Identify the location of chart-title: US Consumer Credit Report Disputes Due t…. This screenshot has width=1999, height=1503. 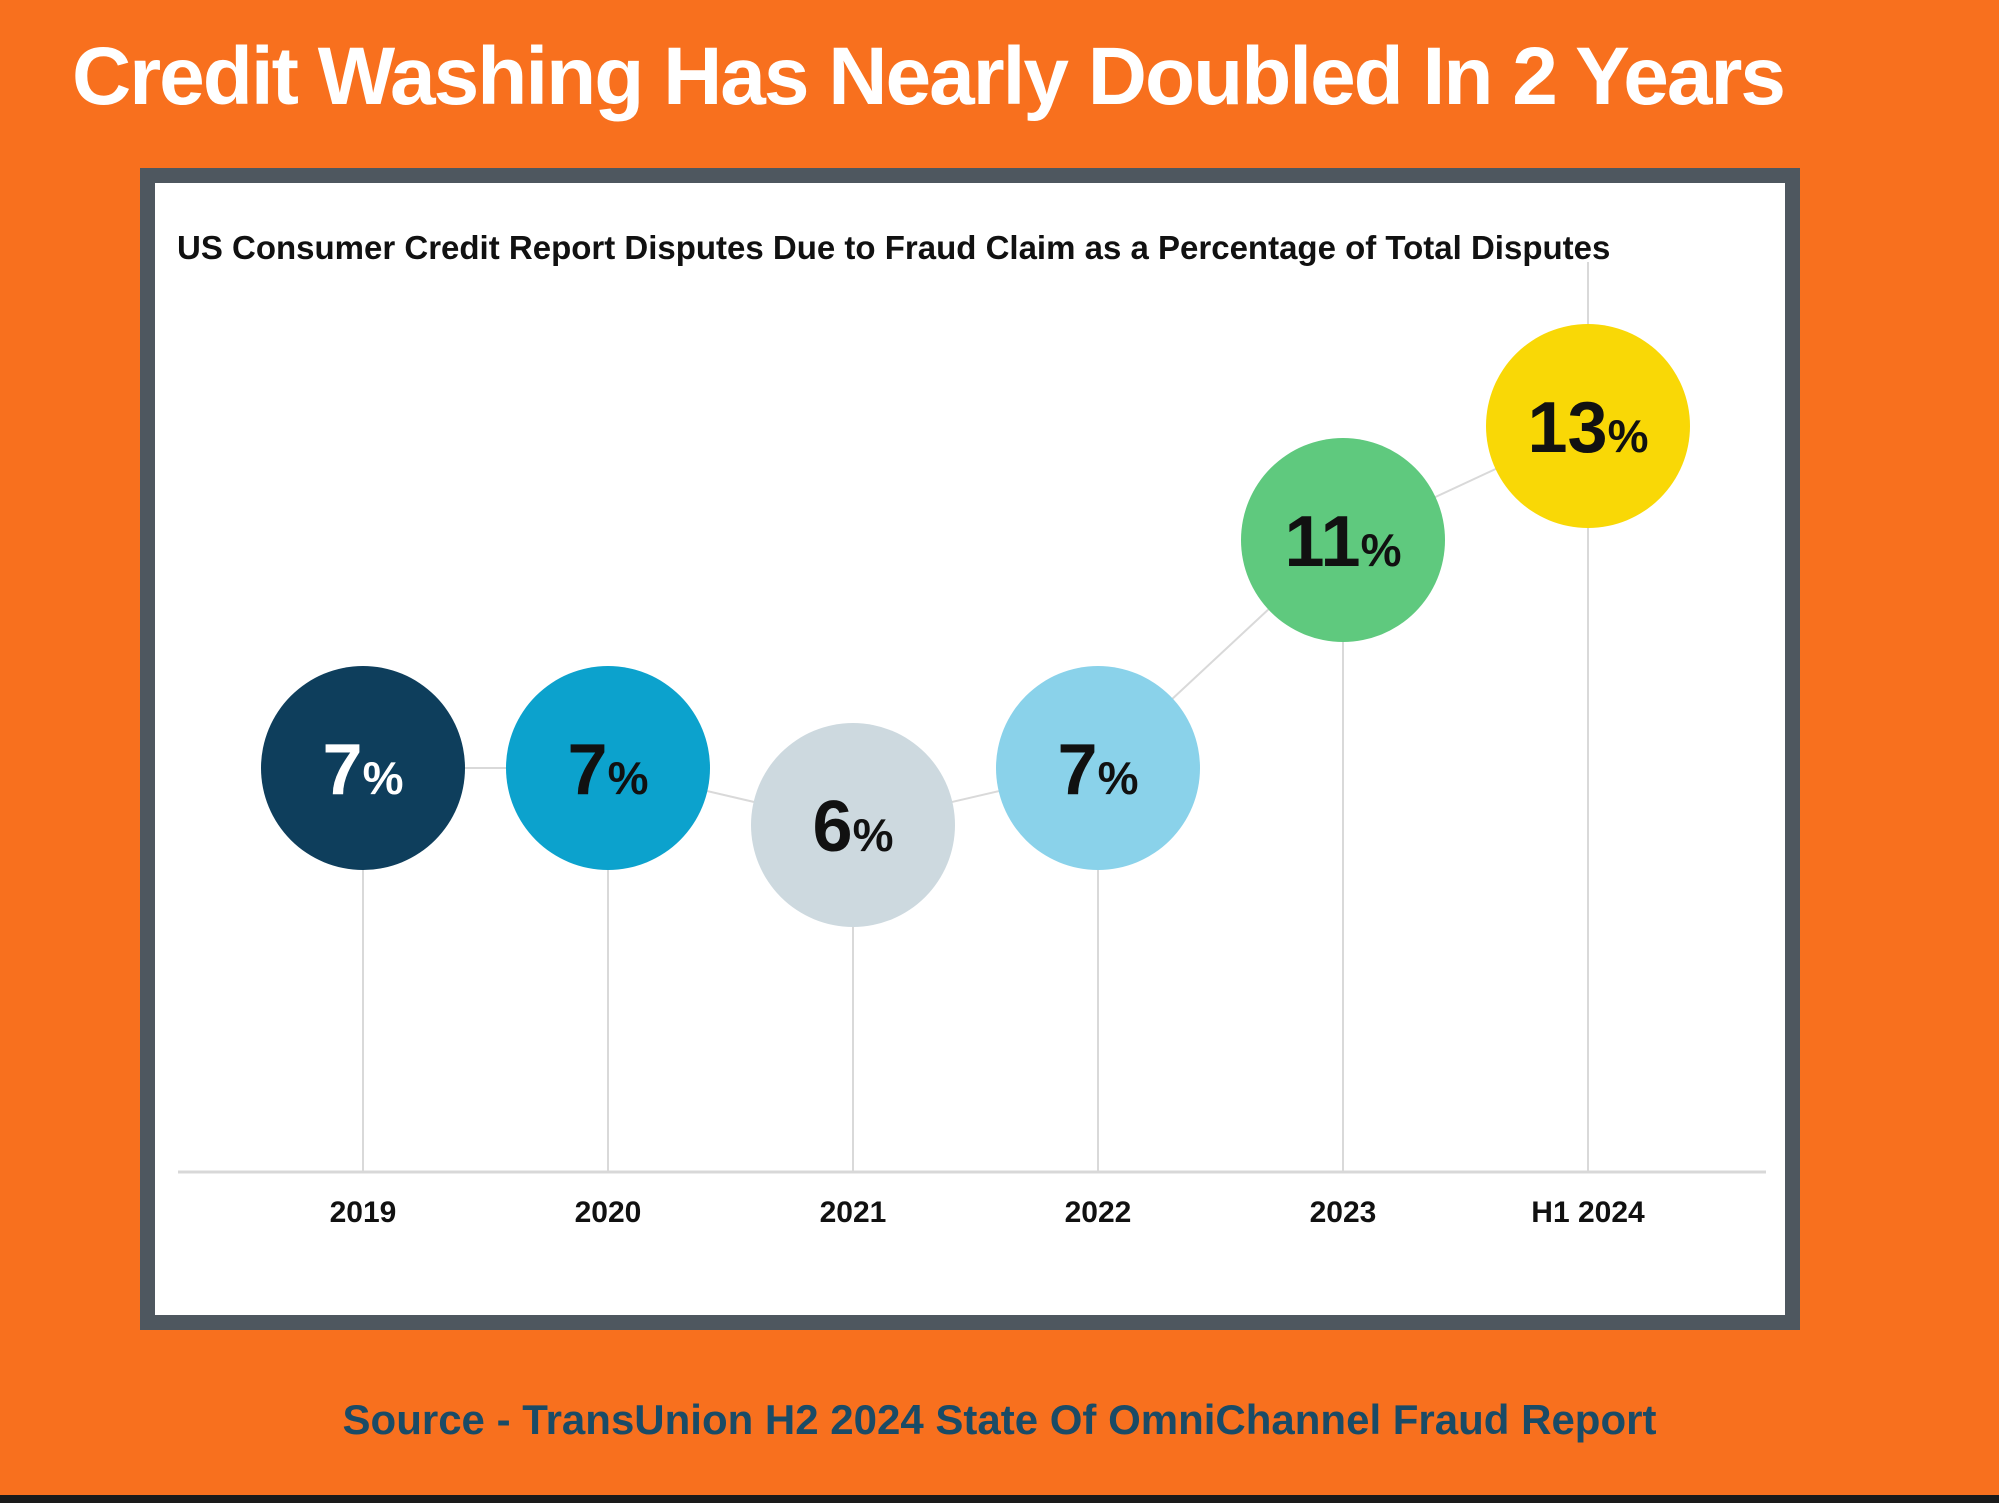
(894, 247).